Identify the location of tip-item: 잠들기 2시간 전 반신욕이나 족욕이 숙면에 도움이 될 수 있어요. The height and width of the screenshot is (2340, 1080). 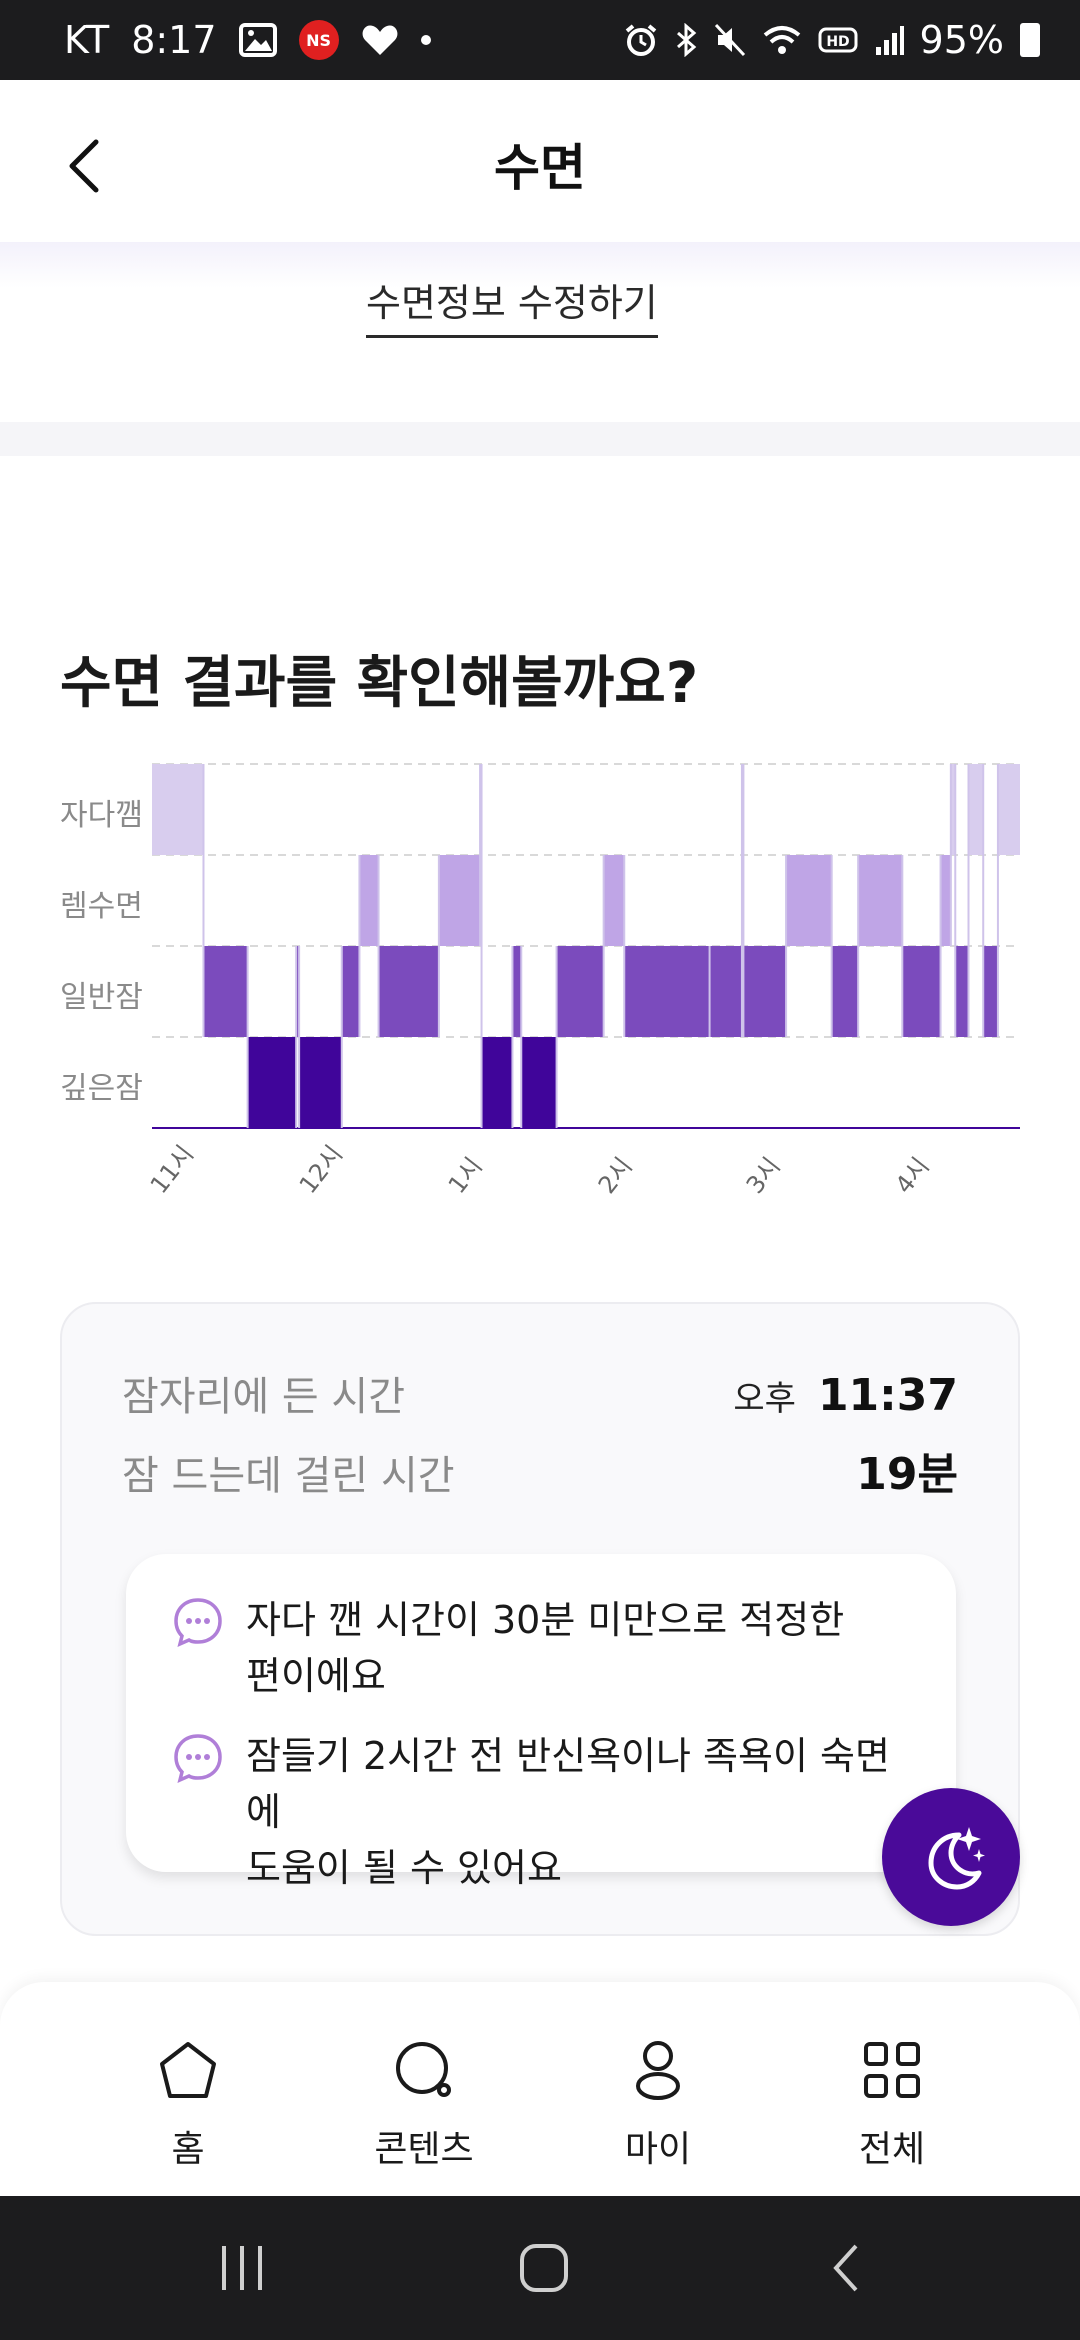
(544, 1812).